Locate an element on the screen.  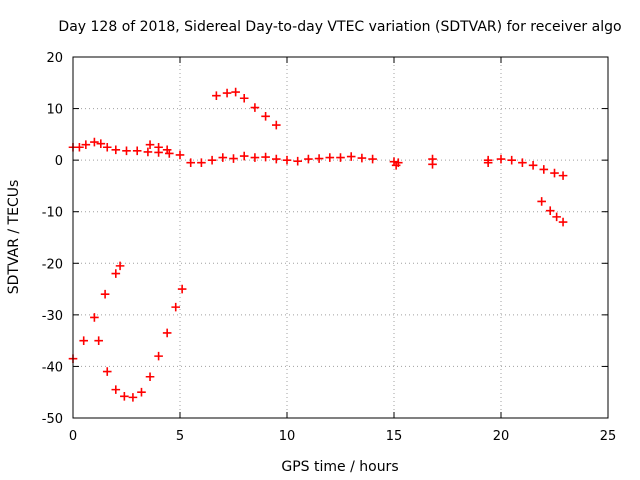
y-tick-label: -20 is located at coordinates (52, 264).